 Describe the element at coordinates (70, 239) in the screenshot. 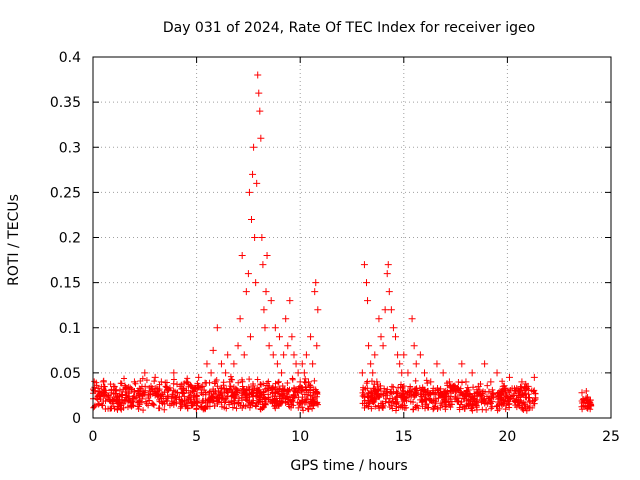

I see `y-tick-label: 0.2` at that location.